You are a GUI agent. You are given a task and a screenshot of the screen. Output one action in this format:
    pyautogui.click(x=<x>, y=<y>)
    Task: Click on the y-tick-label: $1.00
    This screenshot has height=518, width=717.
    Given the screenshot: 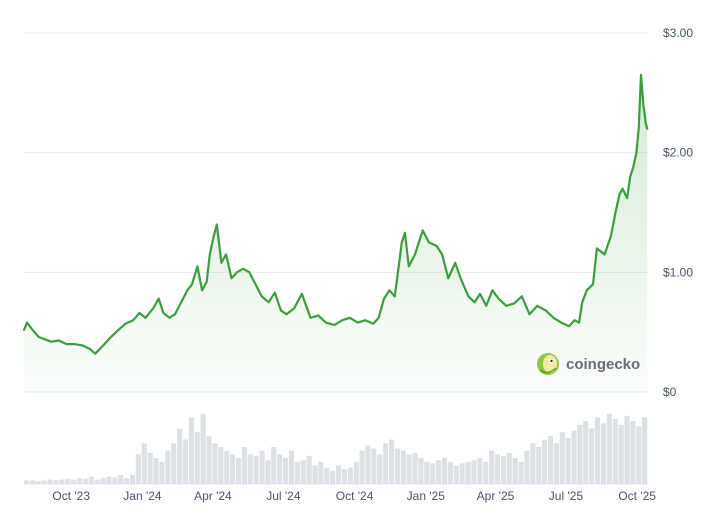 What is the action you would take?
    pyautogui.click(x=678, y=272)
    